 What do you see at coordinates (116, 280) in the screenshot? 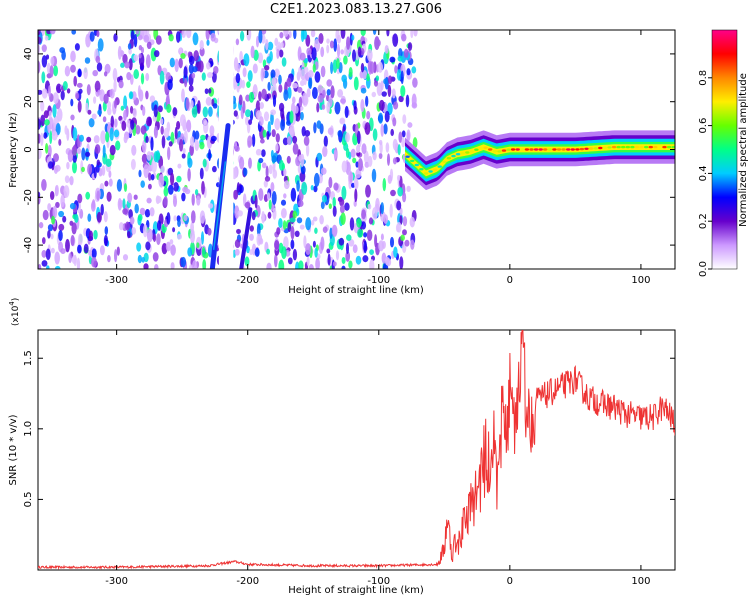
I see `spectrogram-x-tick-label: -300` at bounding box center [116, 280].